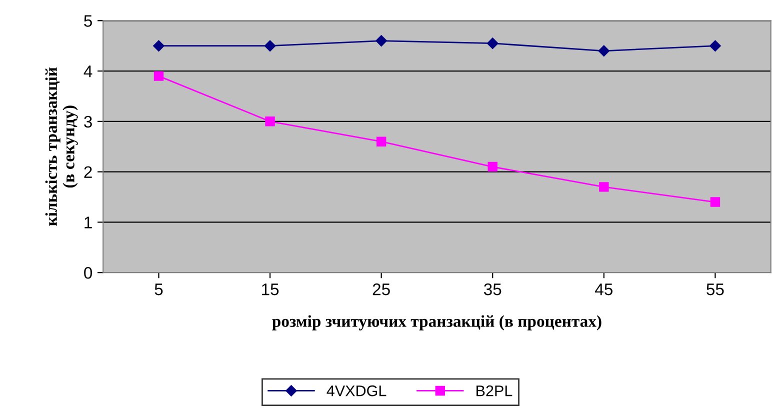 This screenshot has width=781, height=413. Describe the element at coordinates (88, 222) in the screenshot. I see `y-tick-label: 1` at that location.